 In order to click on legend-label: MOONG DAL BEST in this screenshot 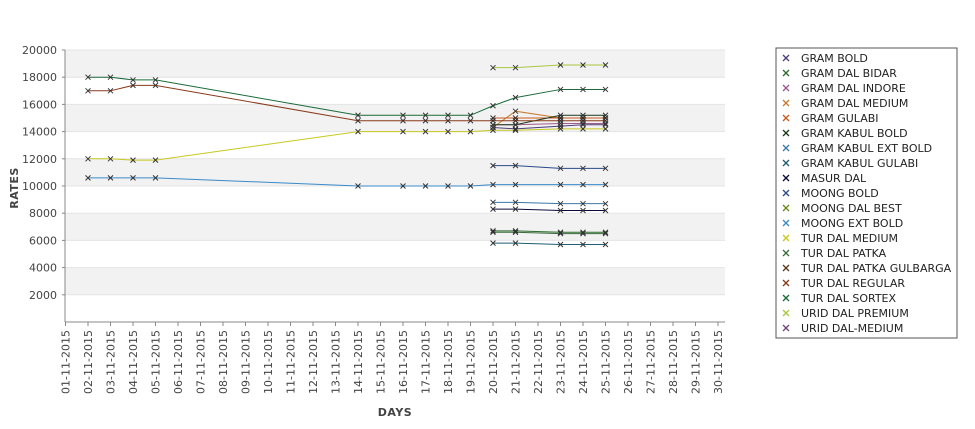, I will do `click(851, 208)`.